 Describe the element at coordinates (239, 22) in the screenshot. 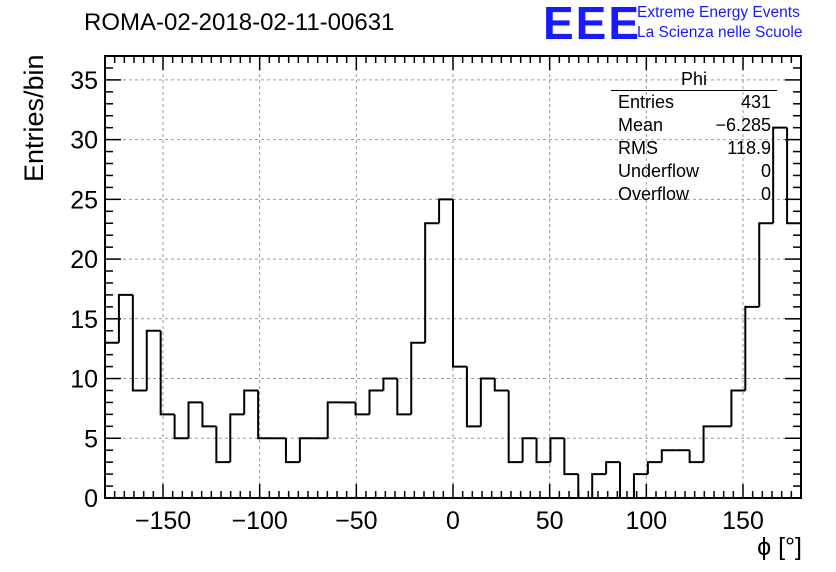

I see `chart-title: ROMA-02-2018-02-11-00631` at that location.